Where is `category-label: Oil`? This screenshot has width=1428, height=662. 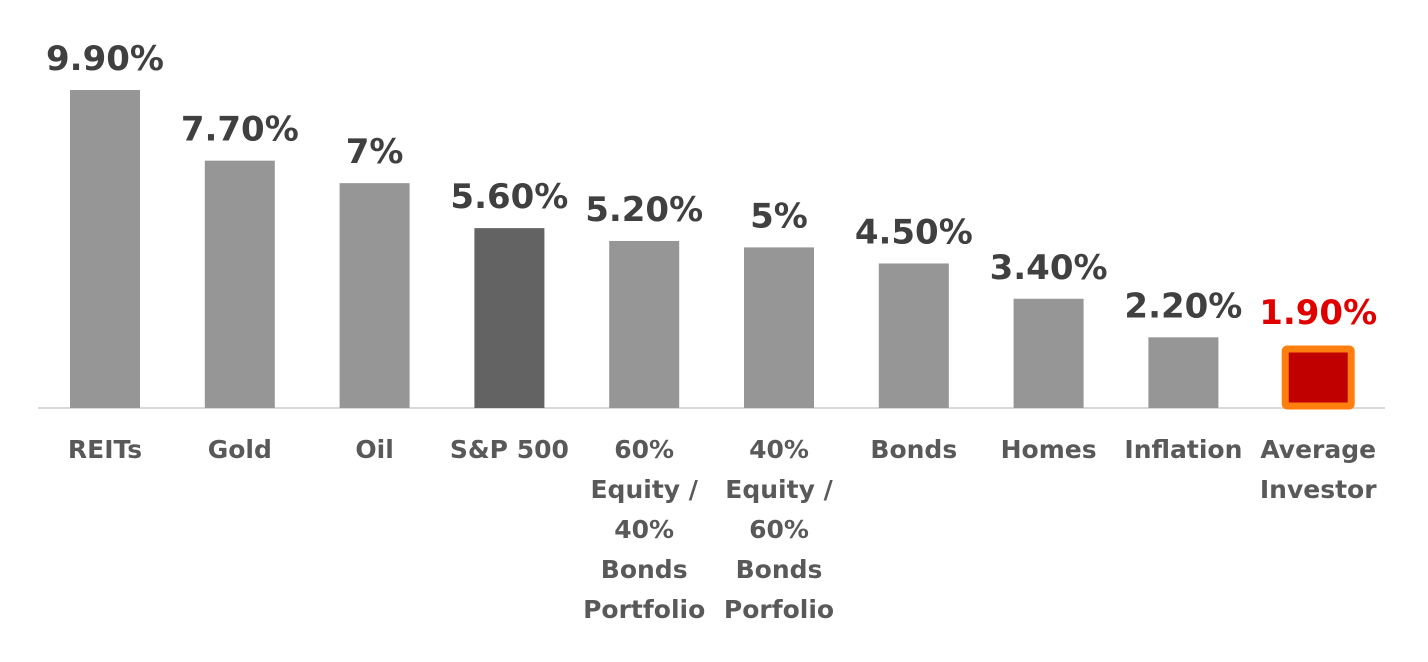 category-label: Oil is located at coordinates (374, 449).